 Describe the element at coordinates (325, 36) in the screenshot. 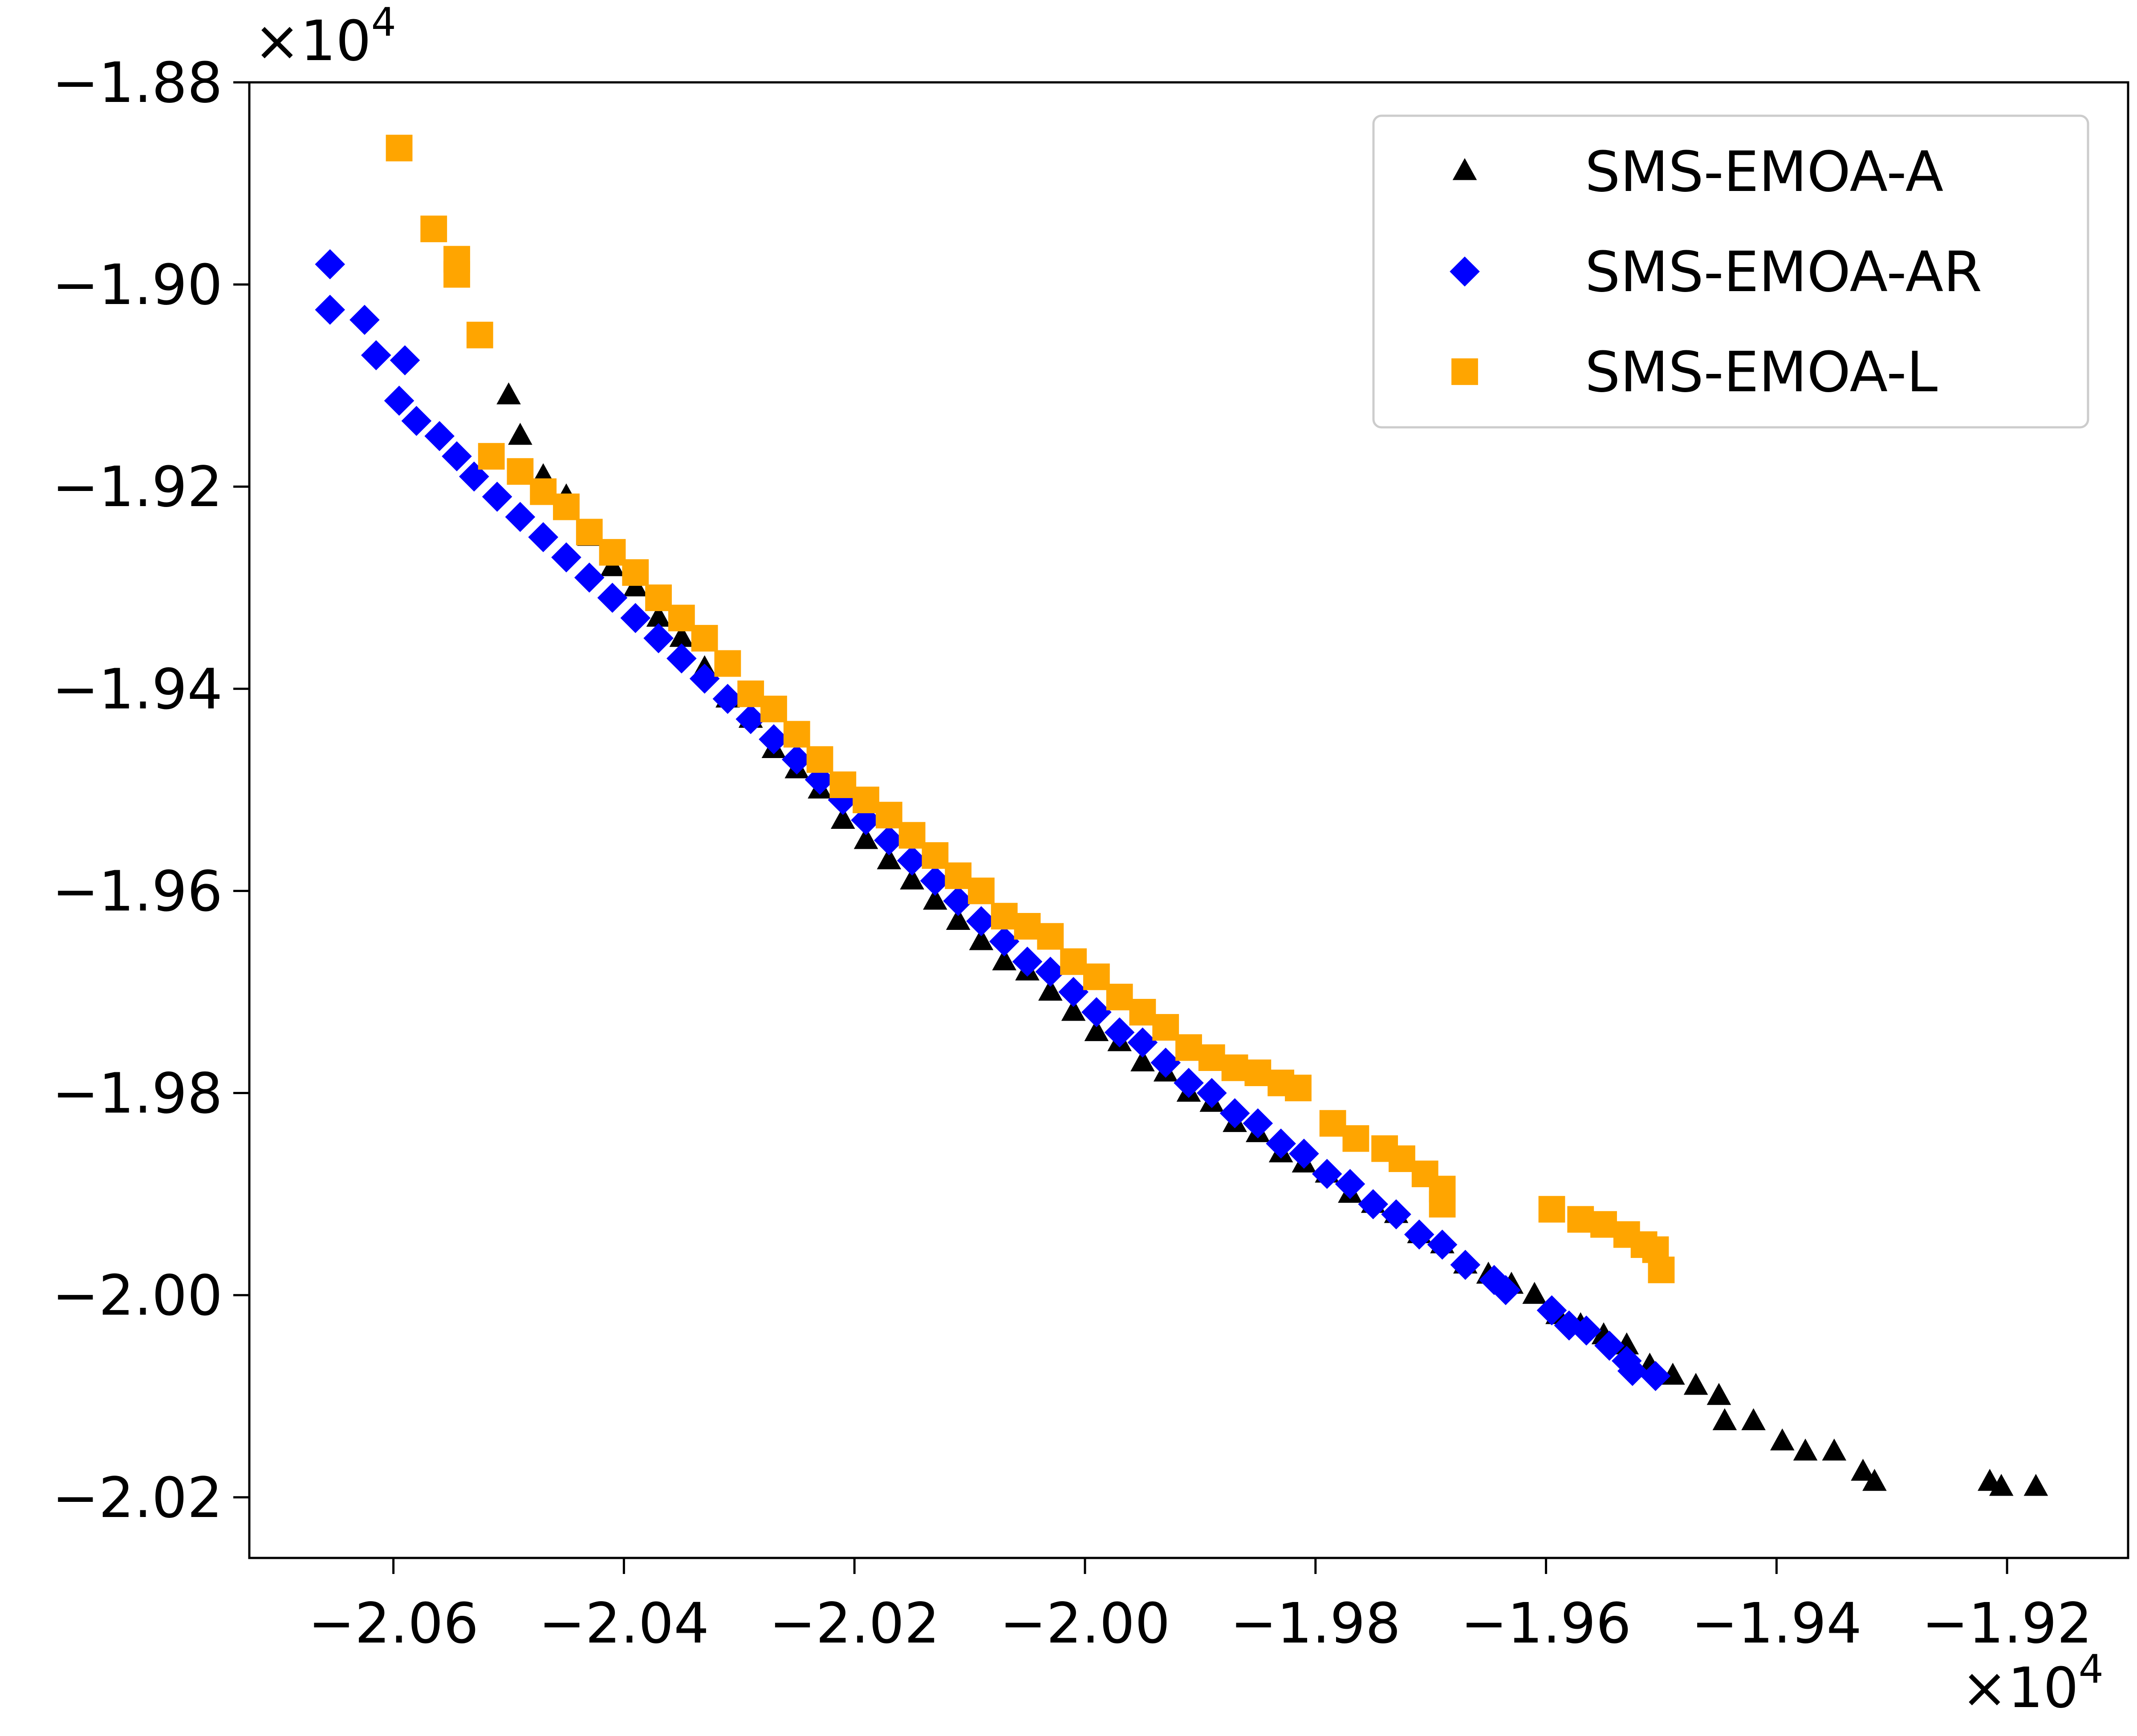

I see `y-axis-multiplier: ×104` at that location.